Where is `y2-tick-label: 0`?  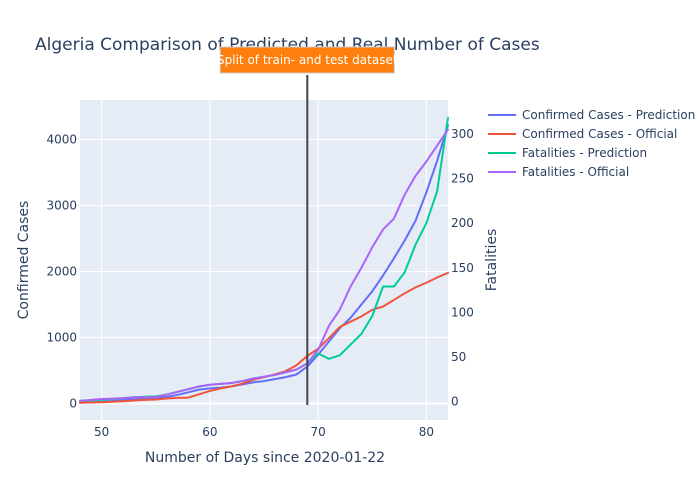 y2-tick-label: 0 is located at coordinates (455, 402).